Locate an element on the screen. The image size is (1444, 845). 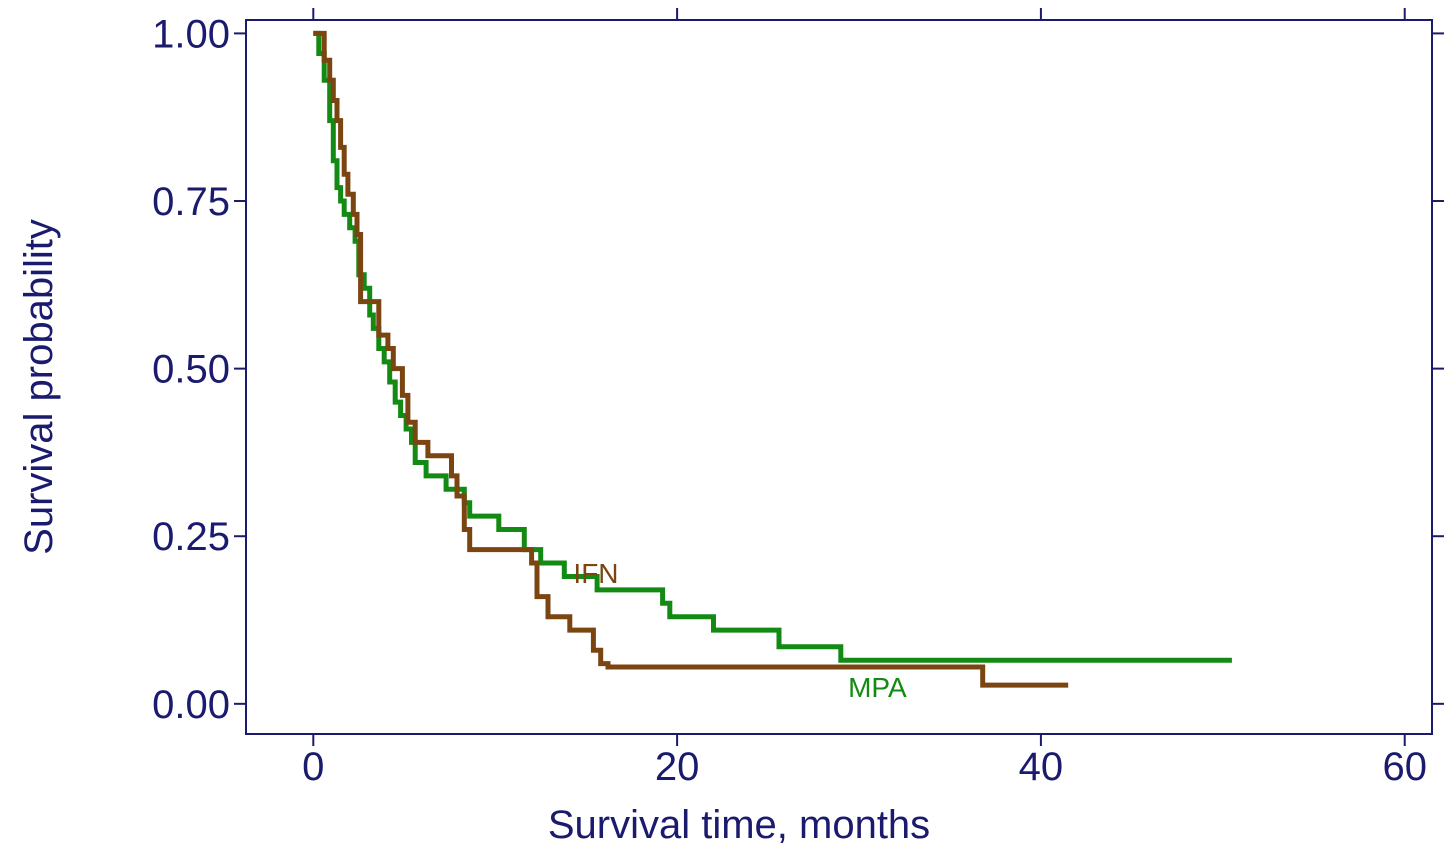
y-tick-label: 1.00 is located at coordinates (191, 34).